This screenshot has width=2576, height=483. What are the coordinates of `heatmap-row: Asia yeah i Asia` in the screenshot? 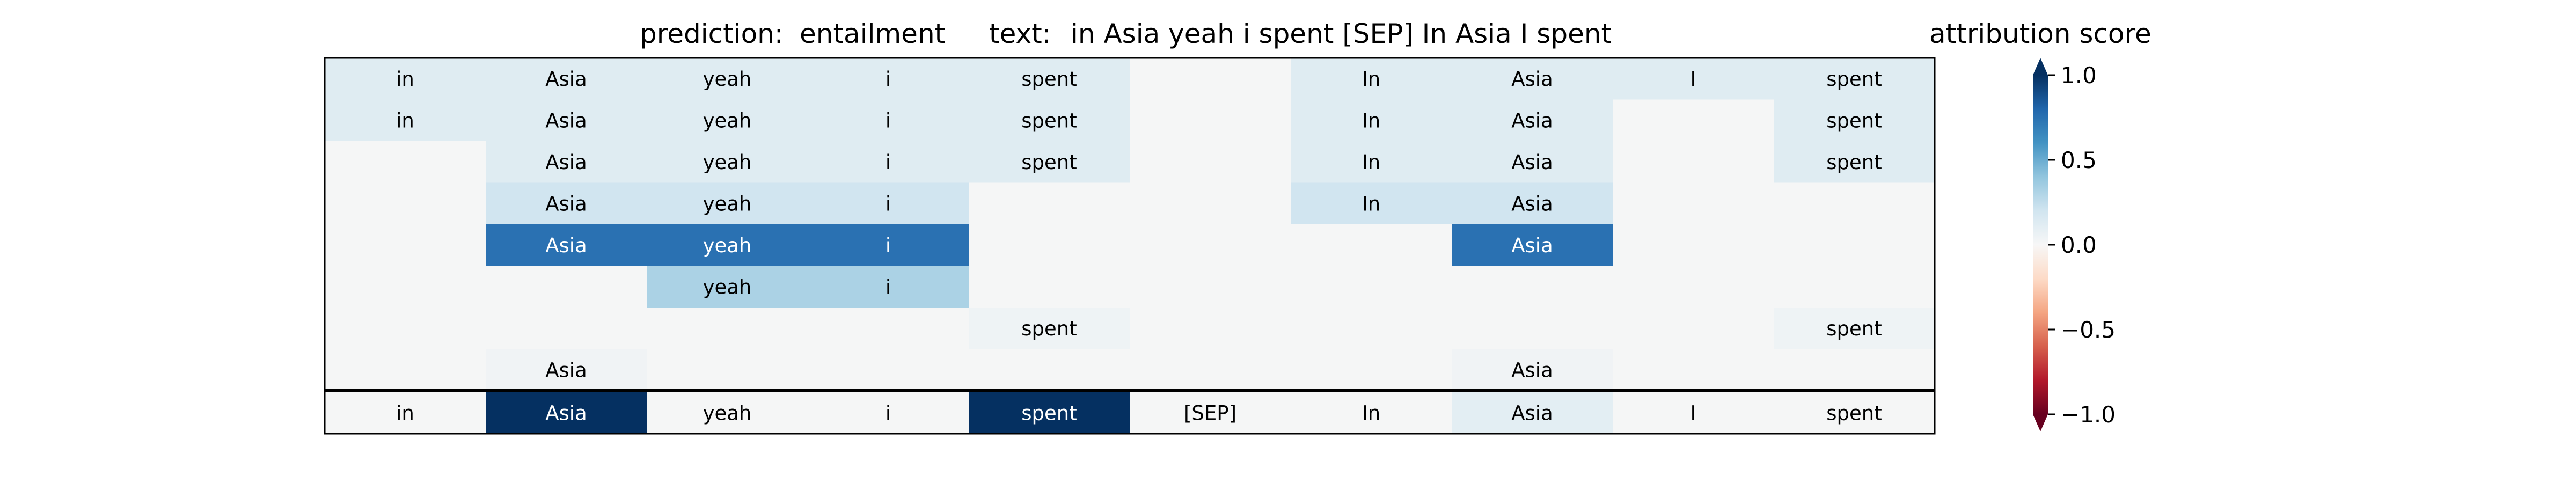 It's located at (1130, 245).